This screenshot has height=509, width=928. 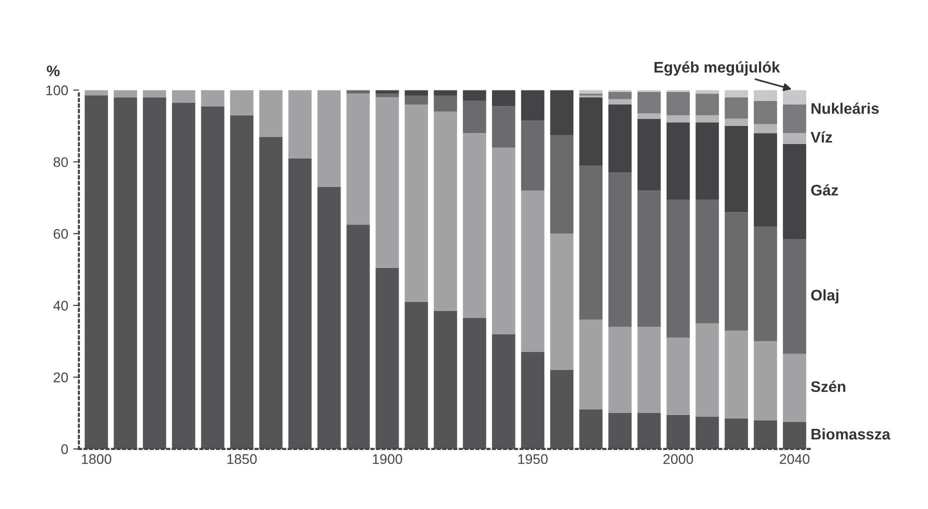 What do you see at coordinates (60, 305) in the screenshot?
I see `y-tick-label: 40` at bounding box center [60, 305].